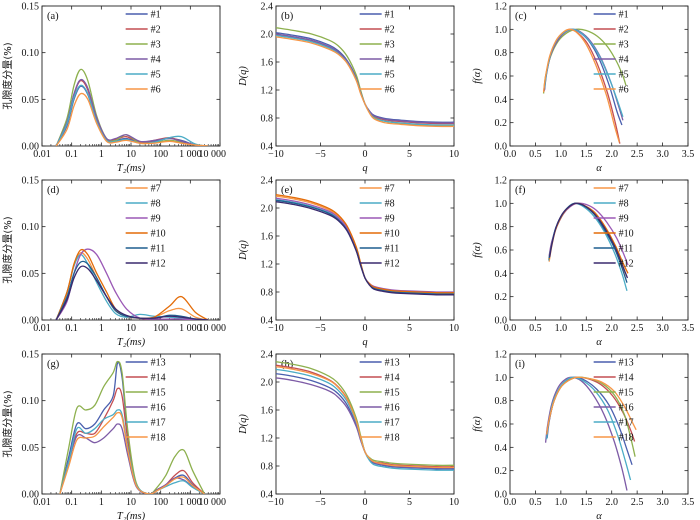  I want to click on y-tick-label: 1.0, so click(501, 378).